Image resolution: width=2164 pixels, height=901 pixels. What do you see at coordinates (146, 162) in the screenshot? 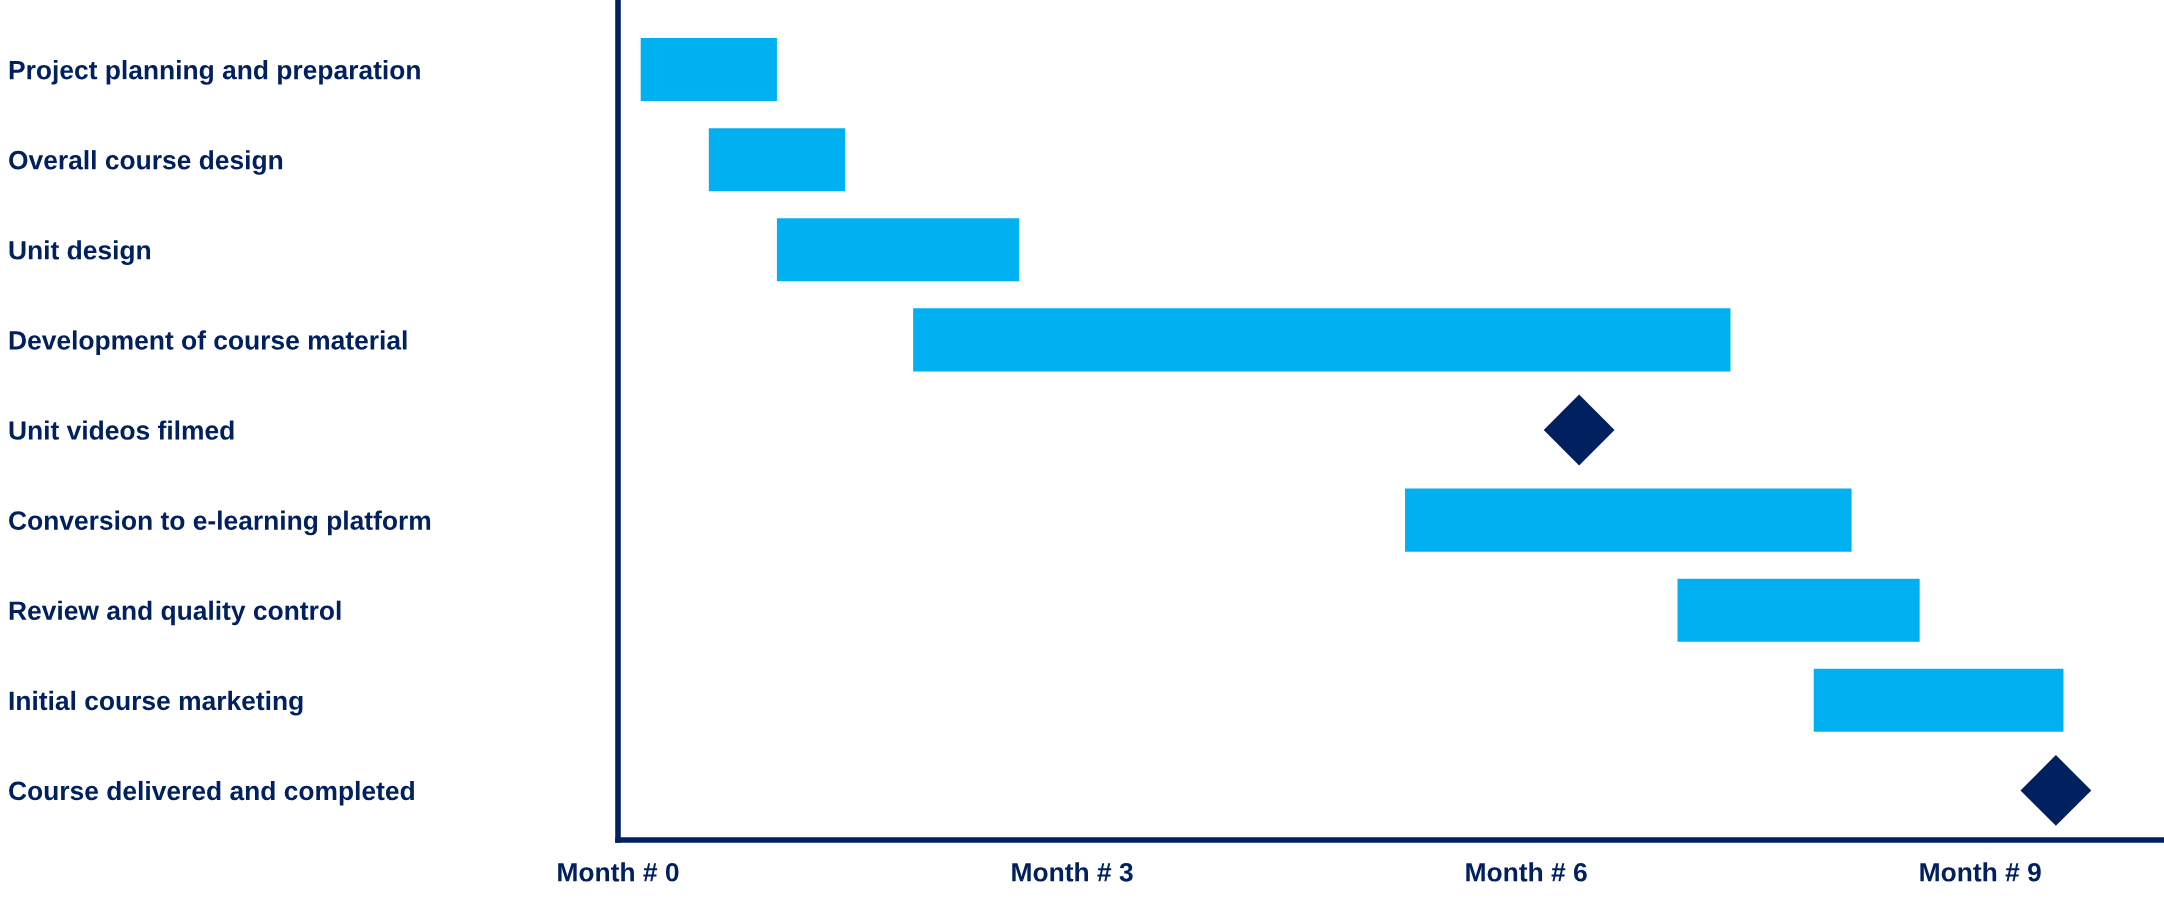
I see `y-tick-label: Overall course design` at bounding box center [146, 162].